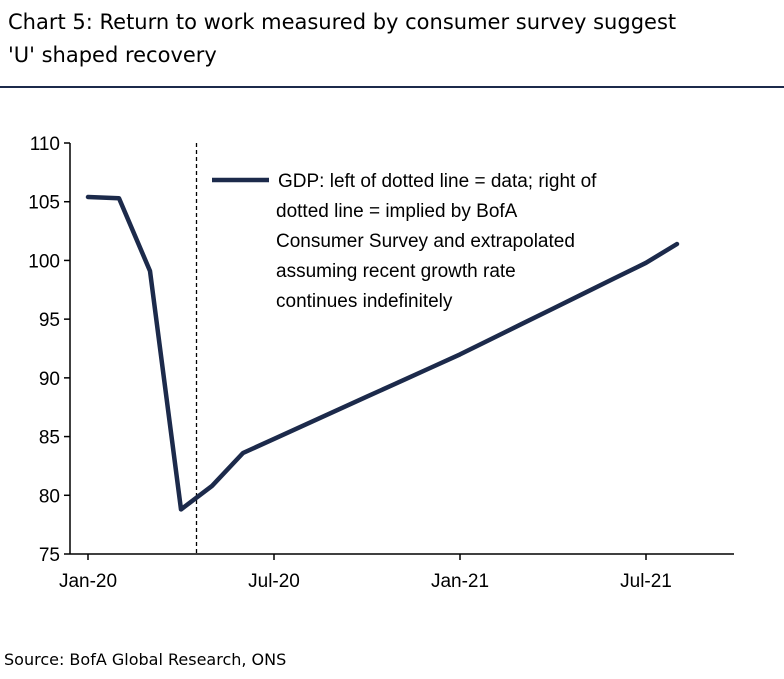  What do you see at coordinates (88, 581) in the screenshot?
I see `x-tick-label: Jan-20` at bounding box center [88, 581].